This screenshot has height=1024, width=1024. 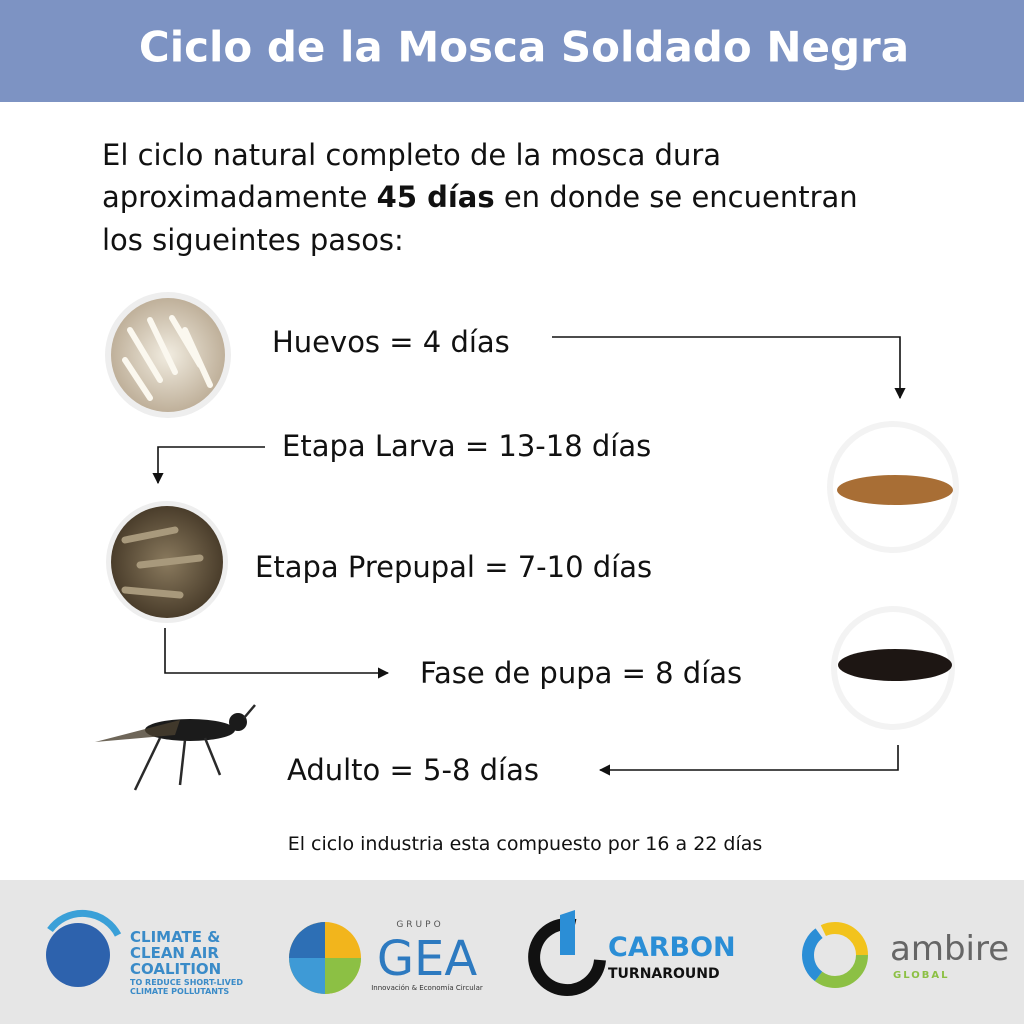 I want to click on egg-image, so click(x=168, y=355).